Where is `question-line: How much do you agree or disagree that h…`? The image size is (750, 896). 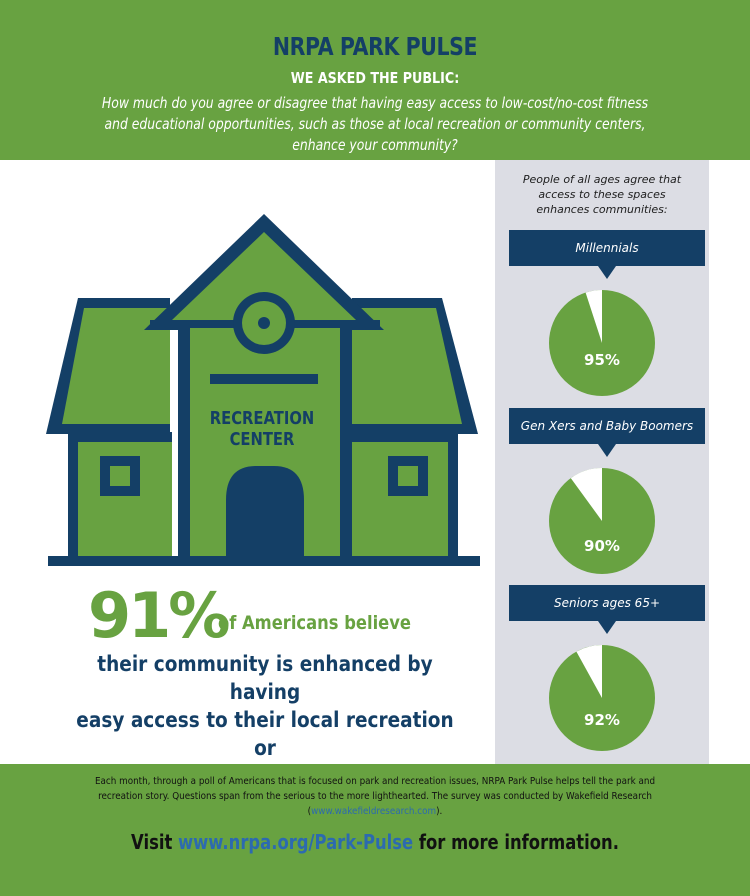
question-line: How much do you agree or disagree that h… is located at coordinates (375, 103).